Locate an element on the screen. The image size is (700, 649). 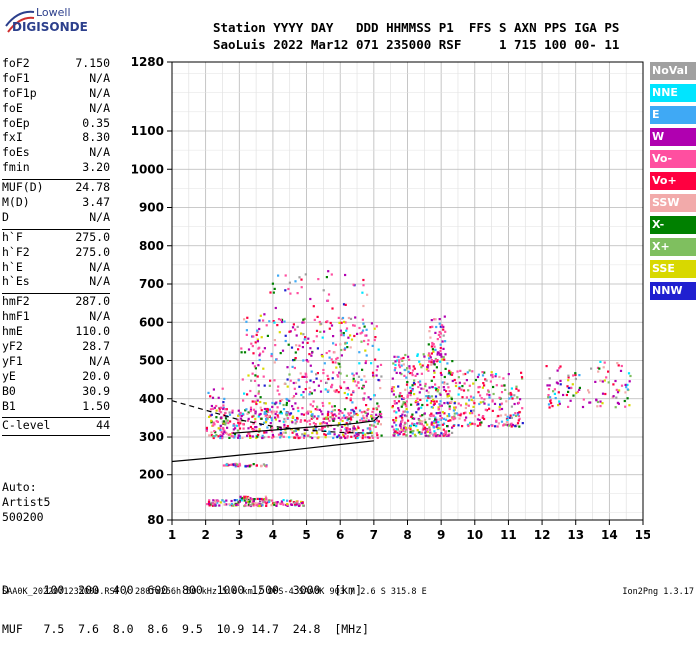
param-value: N/A is located at coordinates (99, 316).